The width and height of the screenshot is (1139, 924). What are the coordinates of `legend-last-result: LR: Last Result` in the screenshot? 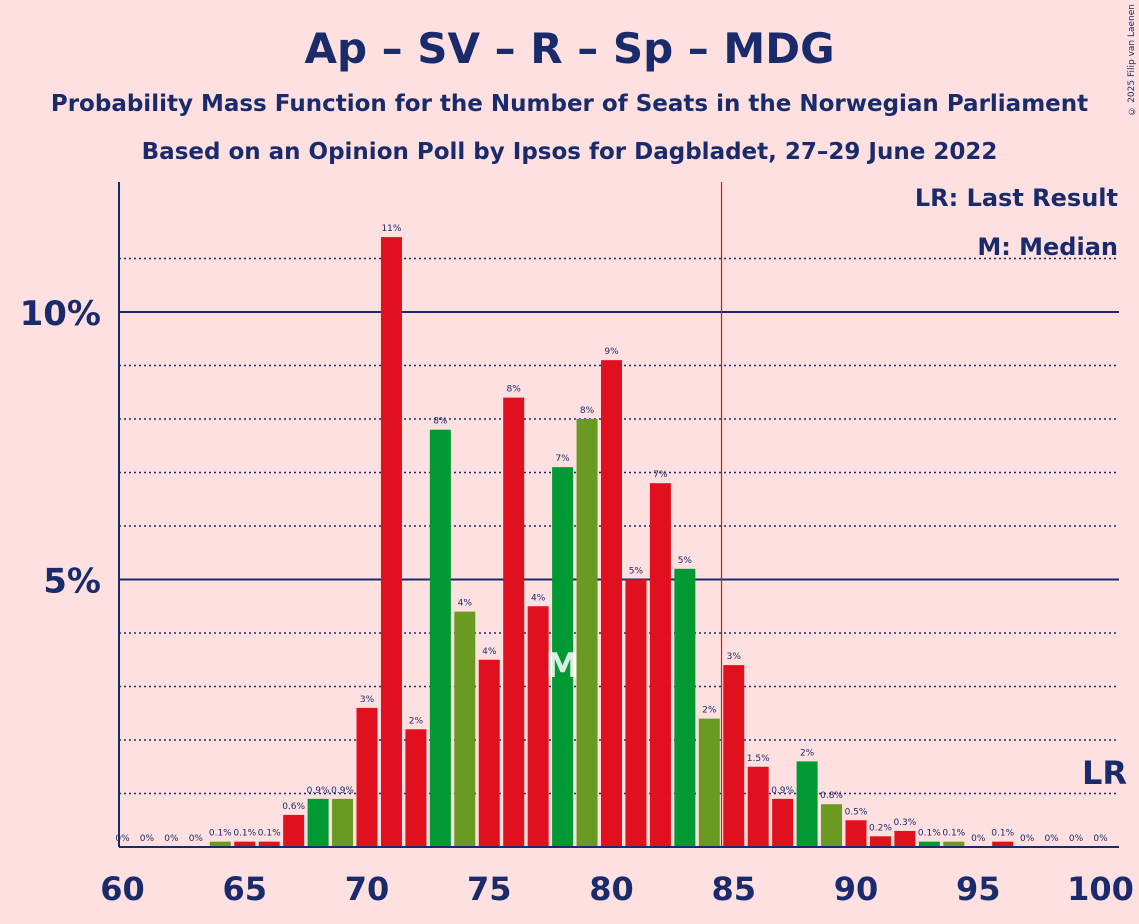 It's located at (1016, 198).